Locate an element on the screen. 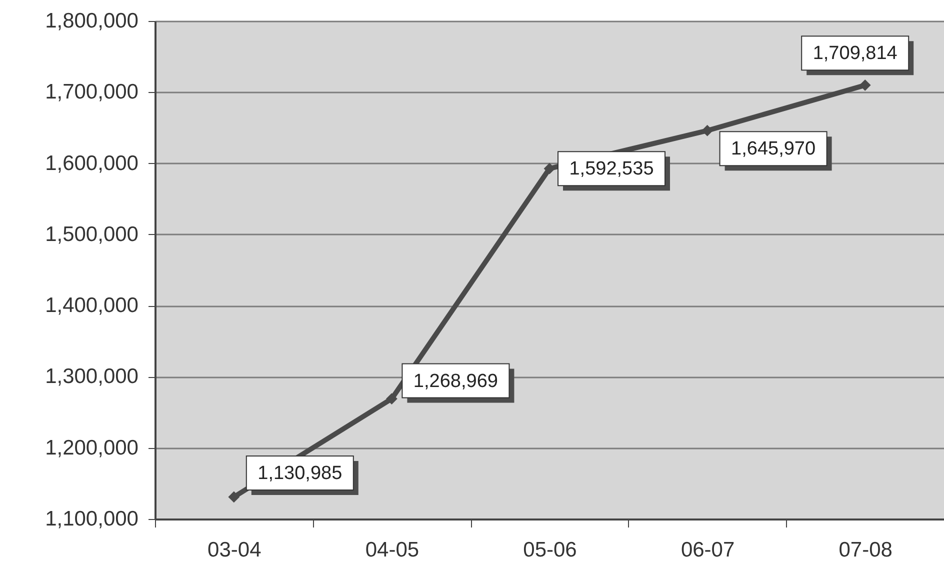  y-tick-label: 1,700,000 is located at coordinates (91, 92).